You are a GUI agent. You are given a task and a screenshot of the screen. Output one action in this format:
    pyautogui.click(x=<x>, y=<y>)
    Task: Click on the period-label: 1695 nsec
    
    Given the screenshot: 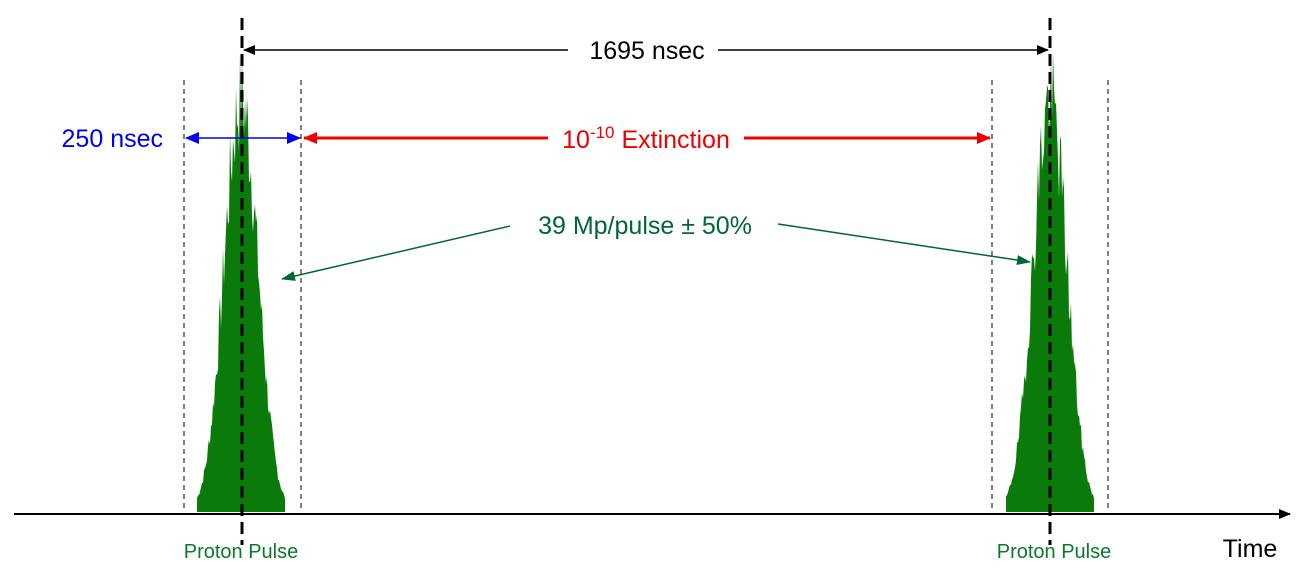 What is the action you would take?
    pyautogui.click(x=646, y=51)
    